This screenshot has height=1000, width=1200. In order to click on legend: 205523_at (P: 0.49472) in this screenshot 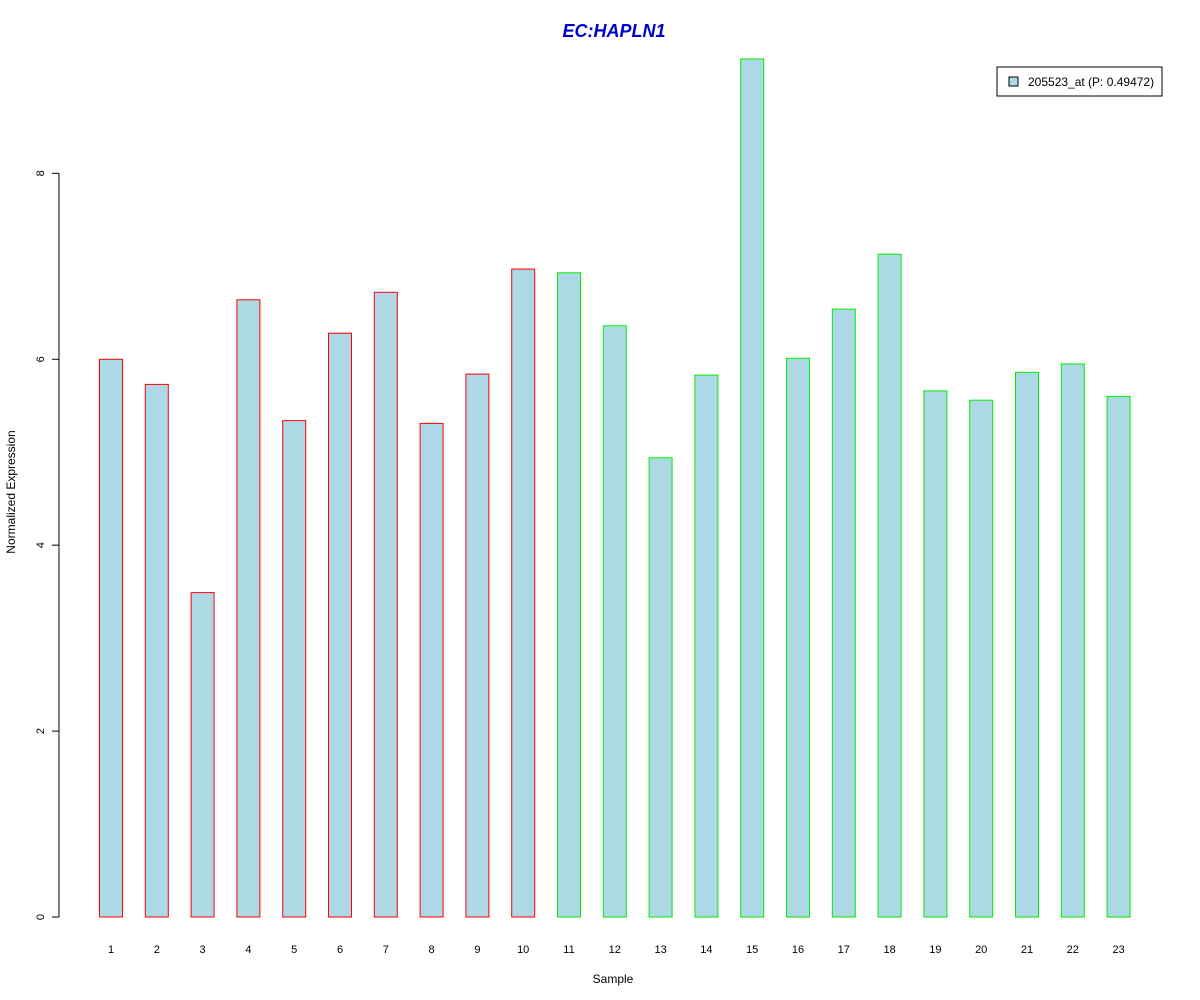, I will do `click(1079, 81)`.